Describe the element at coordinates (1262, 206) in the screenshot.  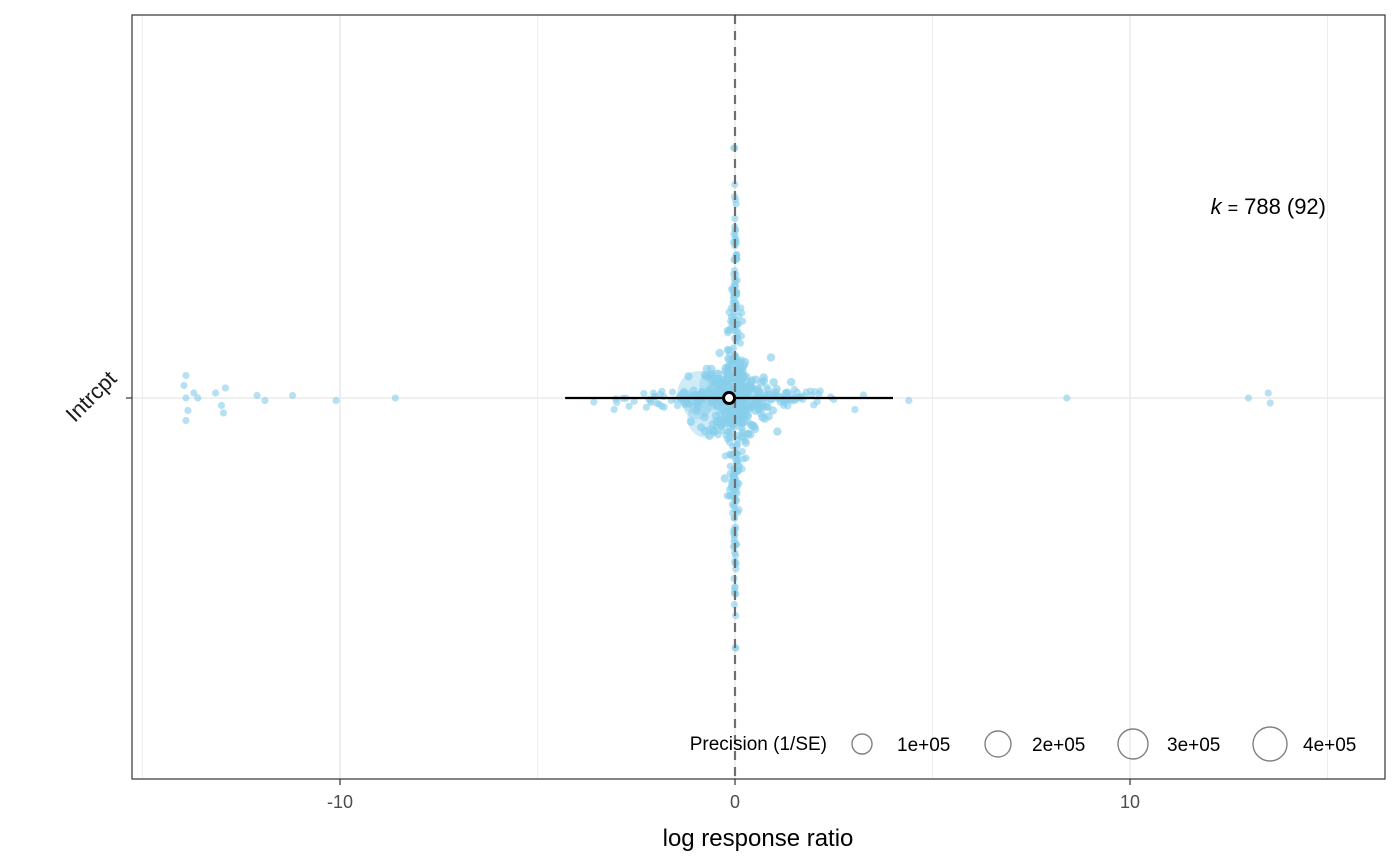
I see `k-value: 788` at that location.